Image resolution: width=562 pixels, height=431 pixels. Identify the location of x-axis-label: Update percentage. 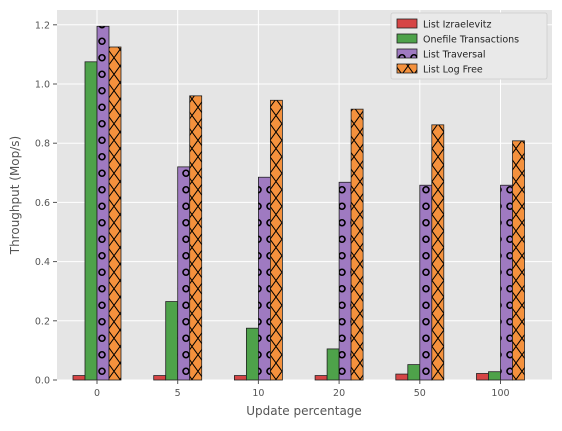
(304, 411).